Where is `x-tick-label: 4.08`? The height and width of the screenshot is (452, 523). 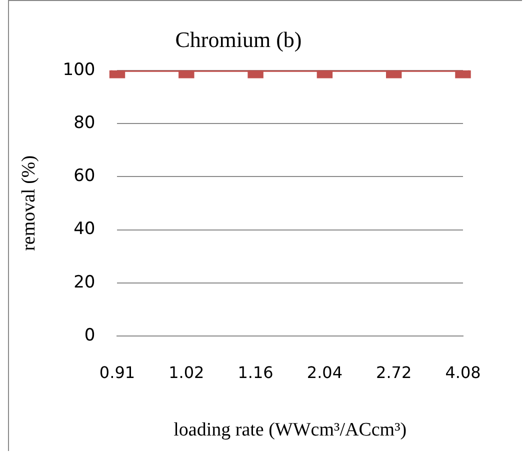
x-tick-label: 4.08 is located at coordinates (463, 372).